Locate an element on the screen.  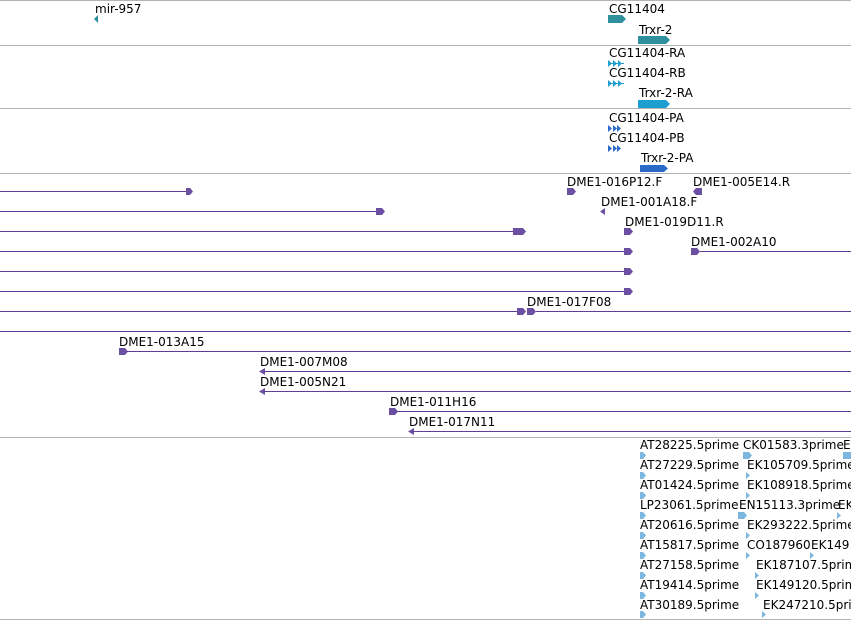
est-label: AT15817.5prime is located at coordinates (690, 545).